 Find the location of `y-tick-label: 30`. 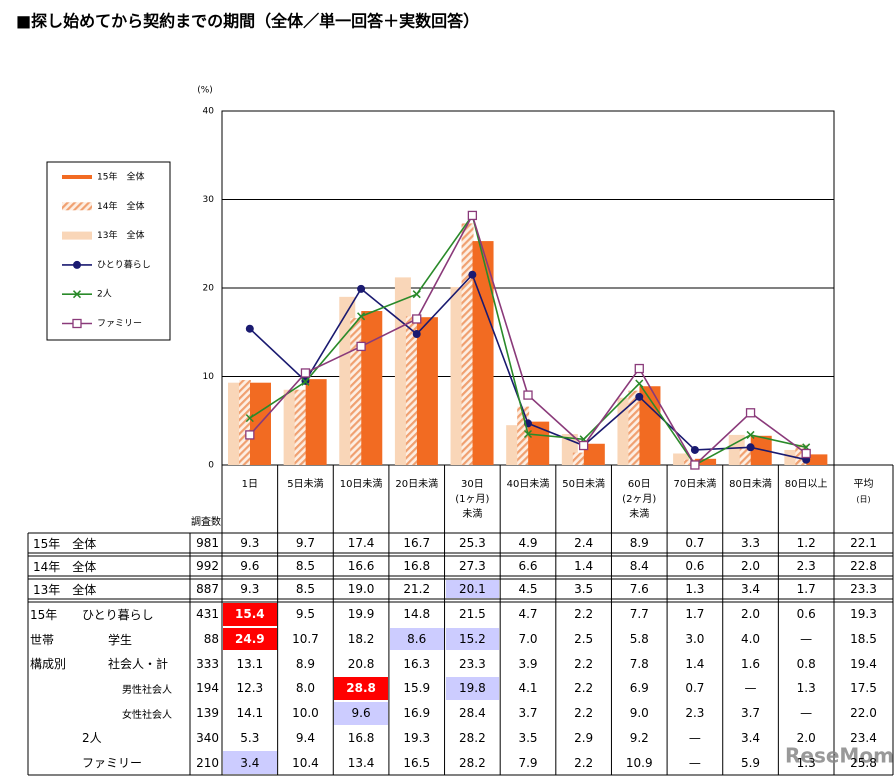

y-tick-label: 30 is located at coordinates (209, 200).